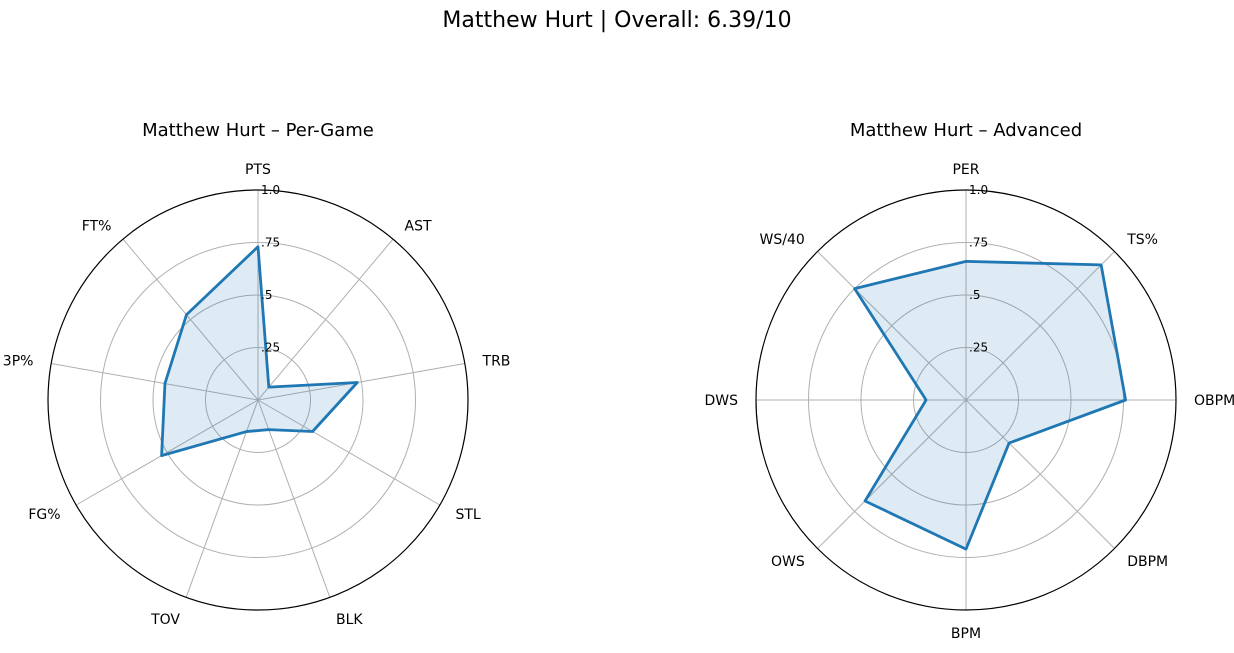 The image size is (1234, 653). I want to click on per-game-spoke-ast, so click(325, 319).